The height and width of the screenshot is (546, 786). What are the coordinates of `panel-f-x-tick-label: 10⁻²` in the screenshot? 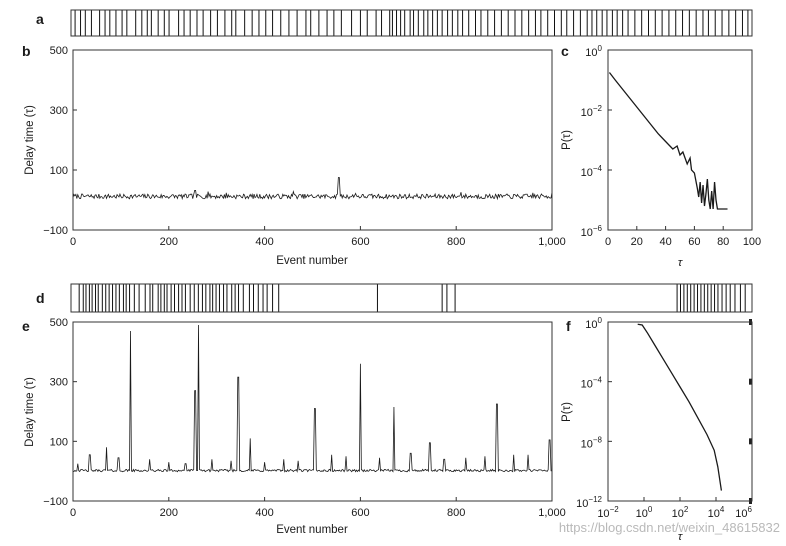 It's located at (608, 512).